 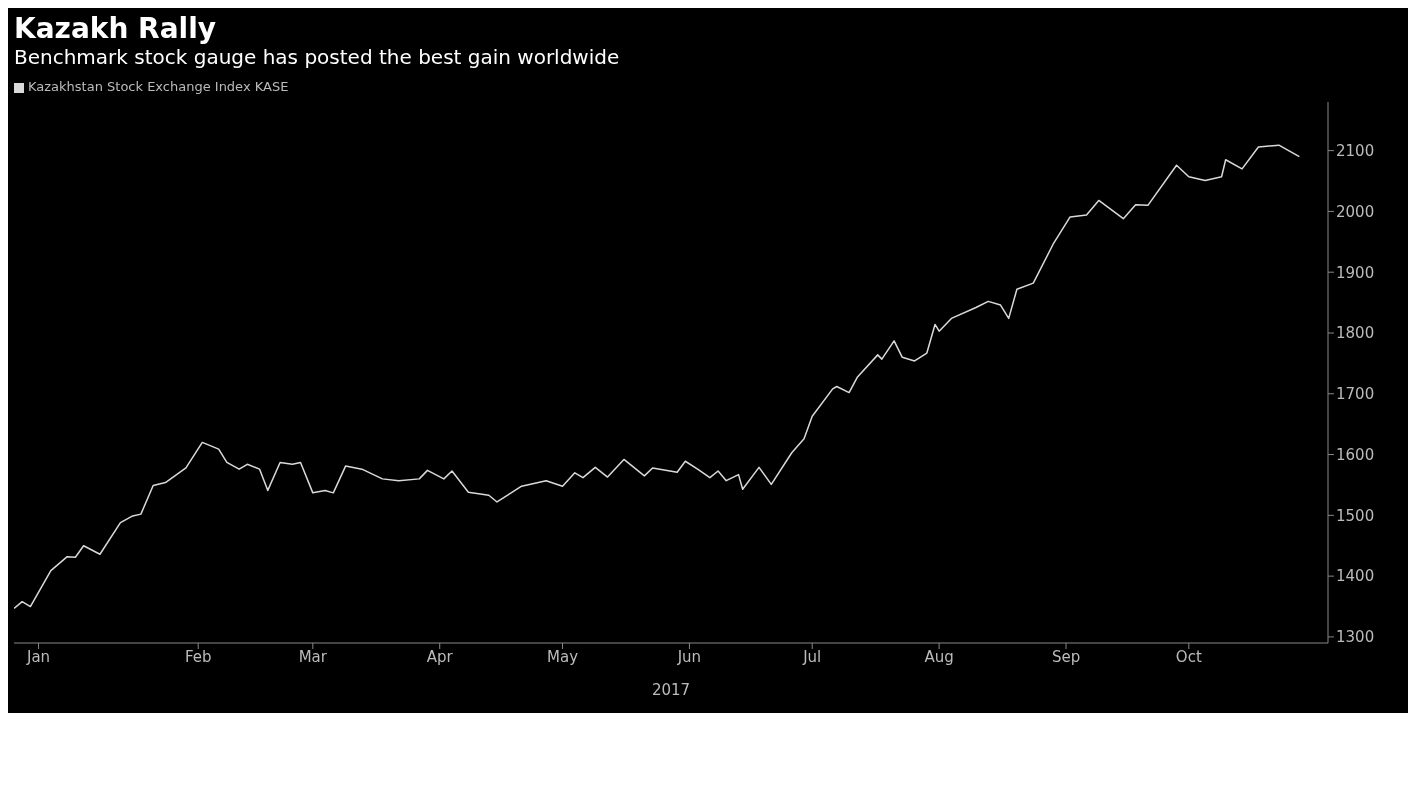 I want to click on chart-title: Kazakh Rally, so click(x=115, y=28).